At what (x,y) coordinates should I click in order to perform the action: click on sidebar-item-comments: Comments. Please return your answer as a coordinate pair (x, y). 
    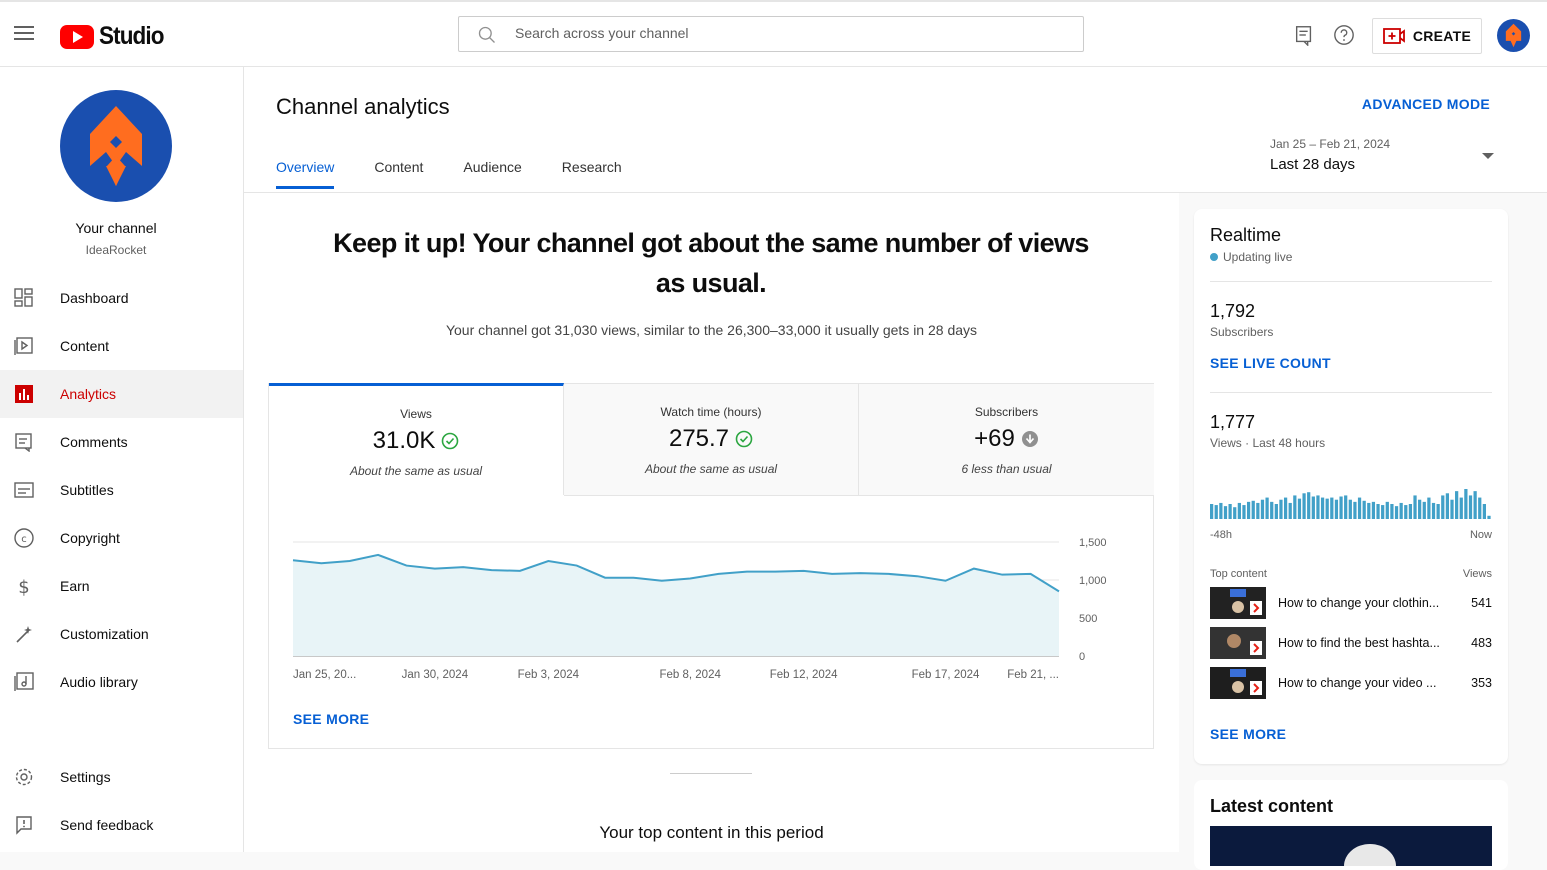
    Looking at the image, I should click on (121, 442).